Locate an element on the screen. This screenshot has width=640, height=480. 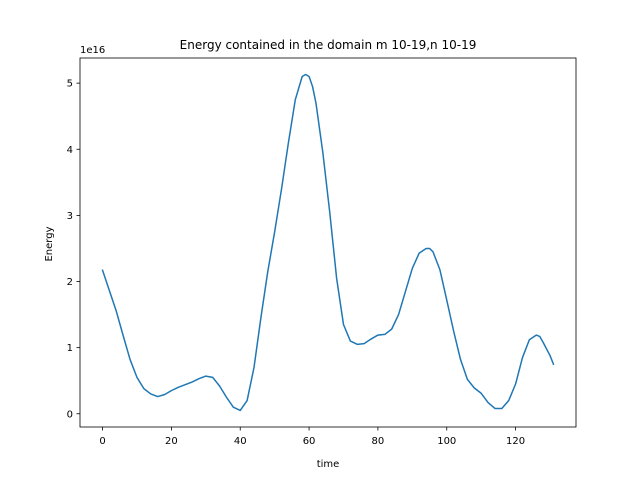
x-tick-label: 20 is located at coordinates (171, 441).